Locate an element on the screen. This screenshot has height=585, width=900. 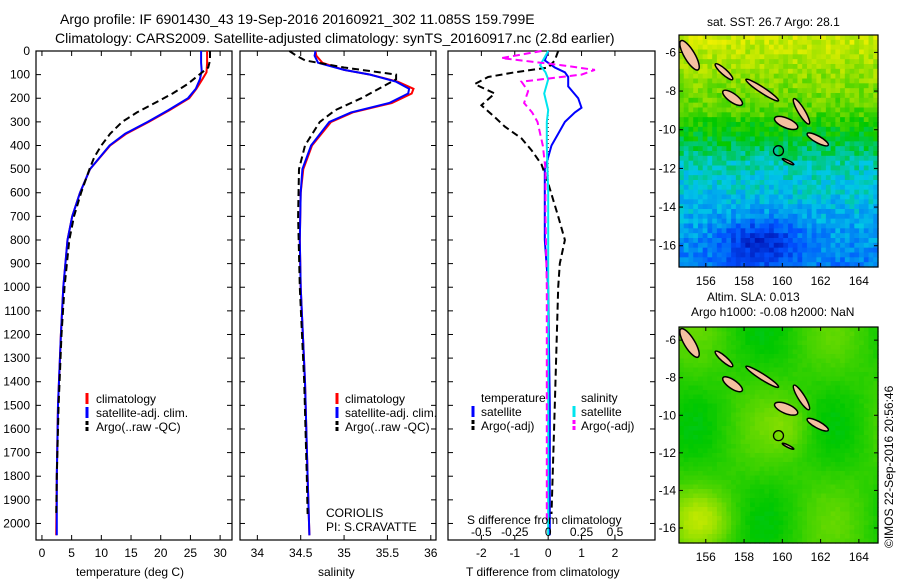
x-tick-label: 34.5 is located at coordinates (301, 553).